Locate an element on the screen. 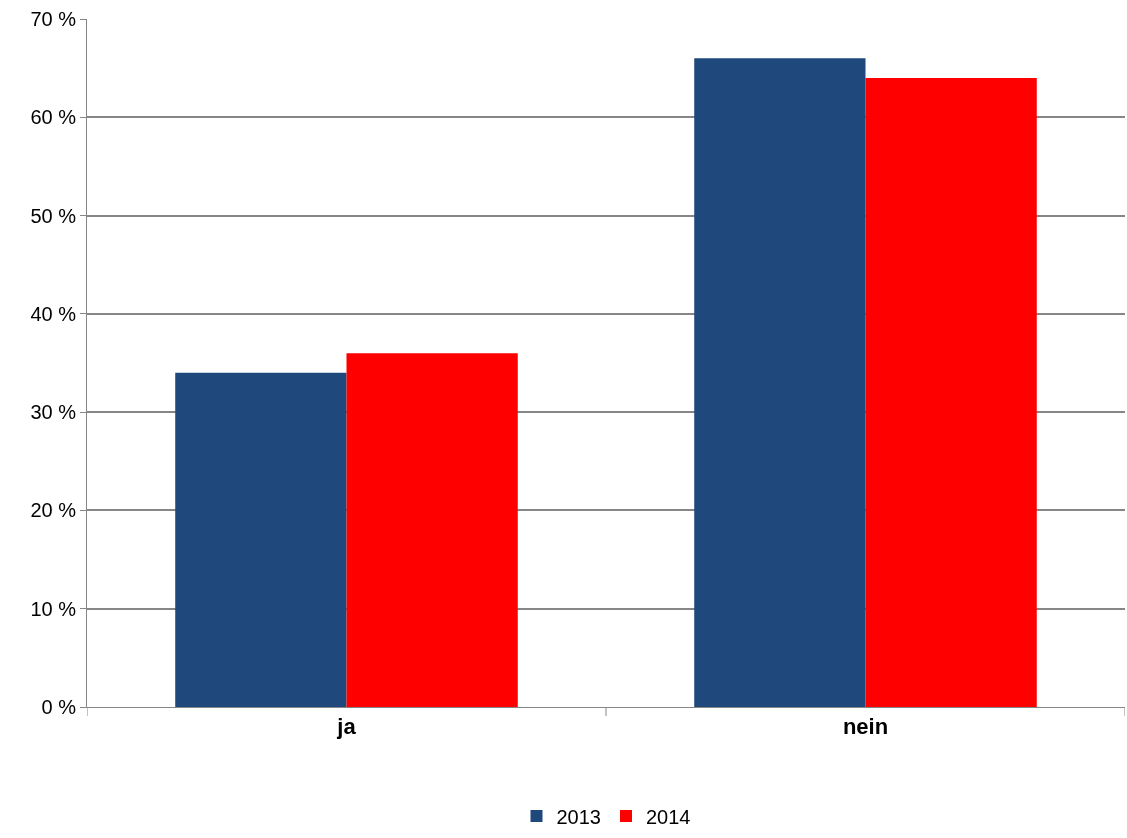  legend-label: 2014 is located at coordinates (668, 816).